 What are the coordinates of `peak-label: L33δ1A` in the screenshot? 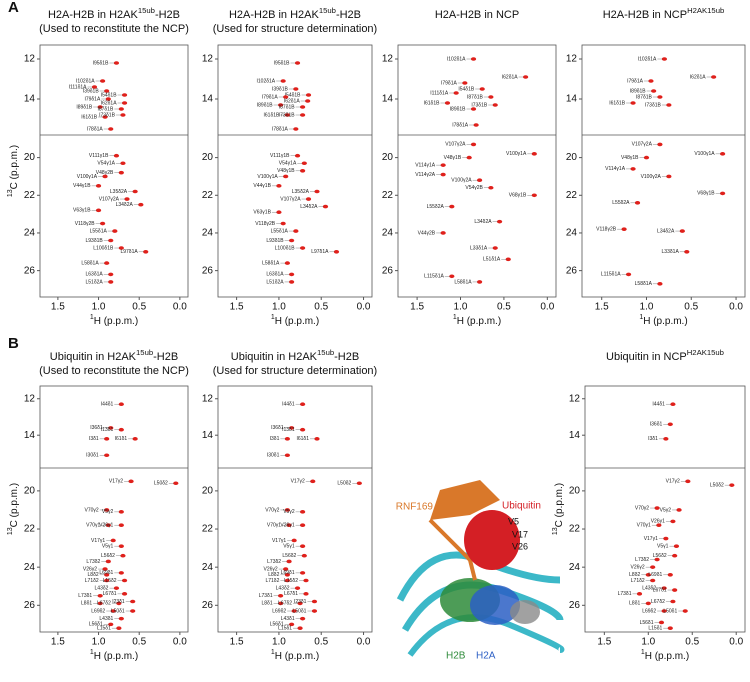 It's located at (479, 248).